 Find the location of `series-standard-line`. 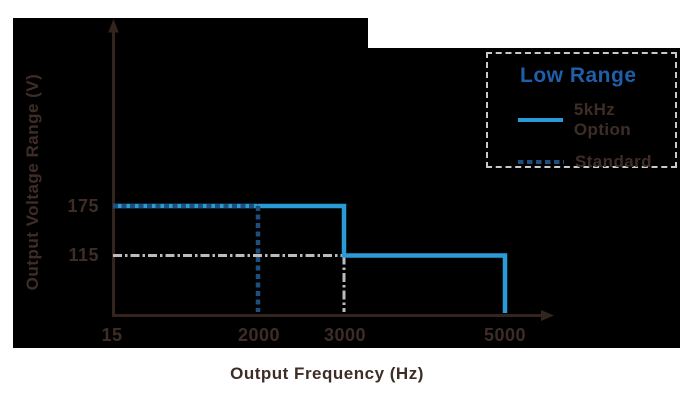

series-standard-line is located at coordinates (187, 257).